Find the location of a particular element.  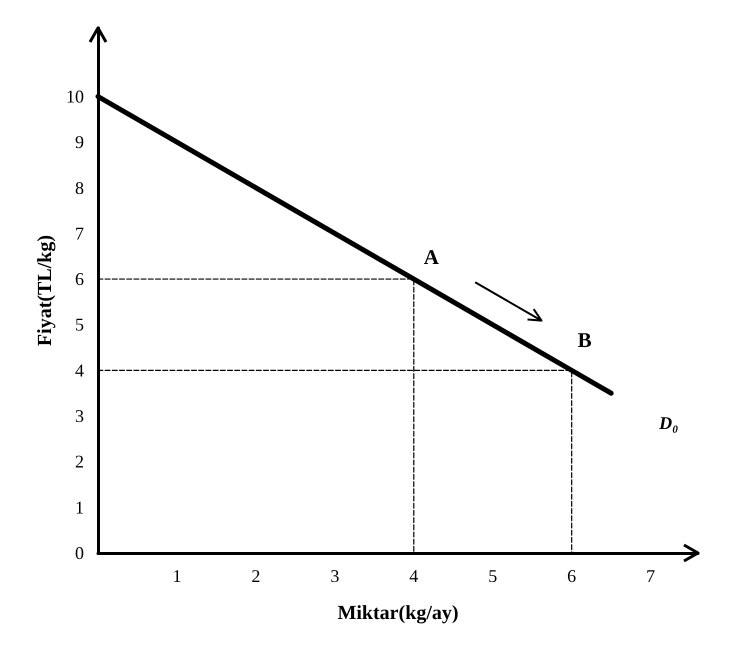

y-tick-label: 7 is located at coordinates (79, 233).